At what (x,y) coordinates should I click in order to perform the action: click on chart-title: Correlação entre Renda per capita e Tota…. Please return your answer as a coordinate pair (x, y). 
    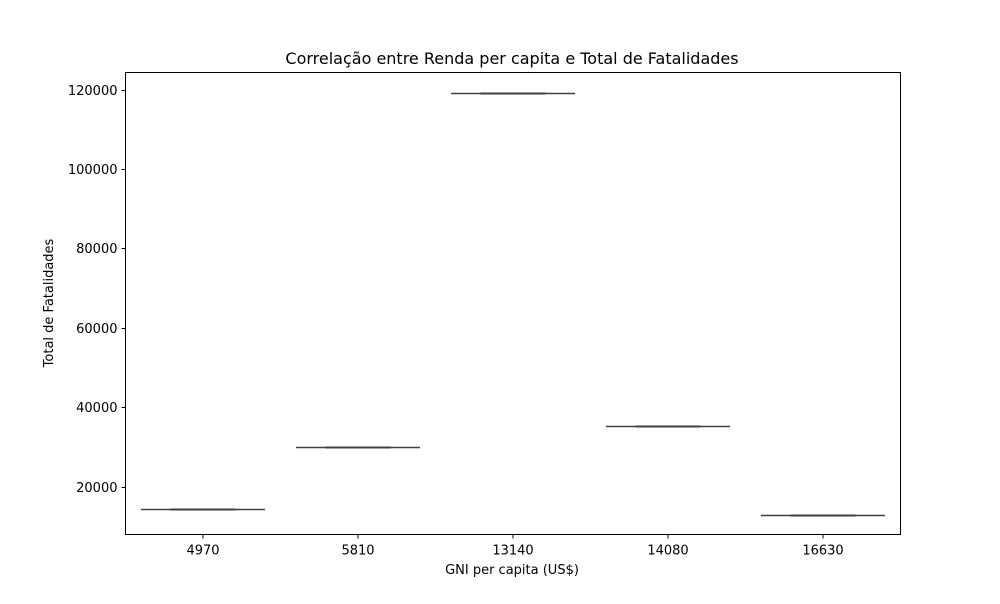
    Looking at the image, I should click on (511, 58).